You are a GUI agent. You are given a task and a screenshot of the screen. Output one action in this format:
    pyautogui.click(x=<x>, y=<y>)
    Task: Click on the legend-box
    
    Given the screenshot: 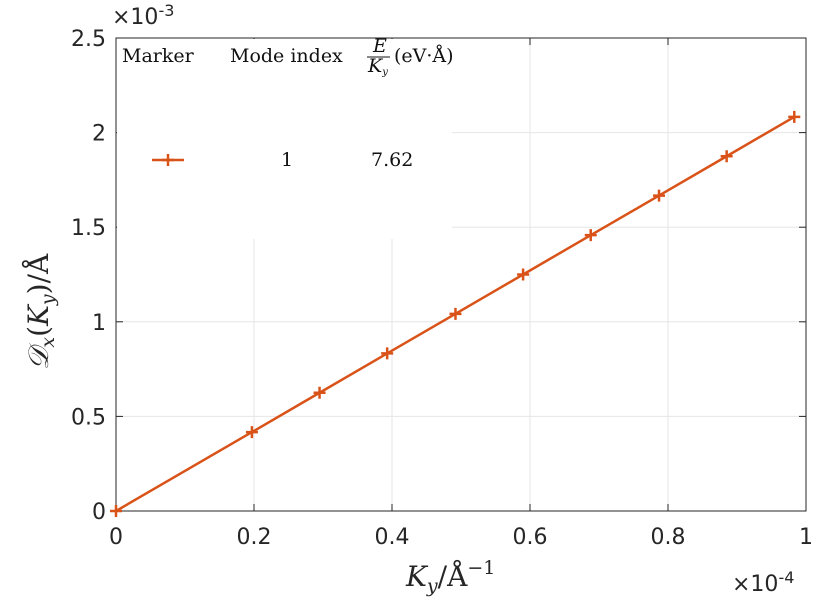 What is the action you would take?
    pyautogui.click(x=284, y=139)
    